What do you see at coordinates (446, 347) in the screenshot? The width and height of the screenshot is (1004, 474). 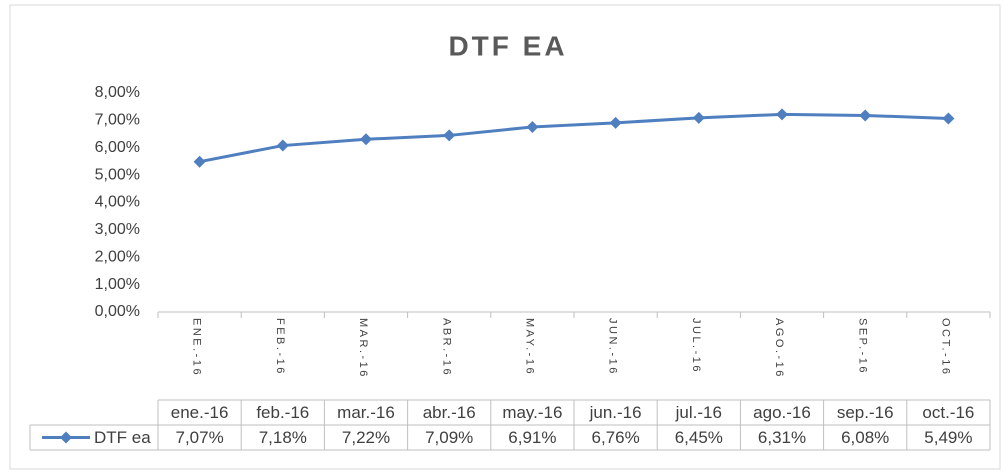 I see `x-tick-label: ABR.-16` at bounding box center [446, 347].